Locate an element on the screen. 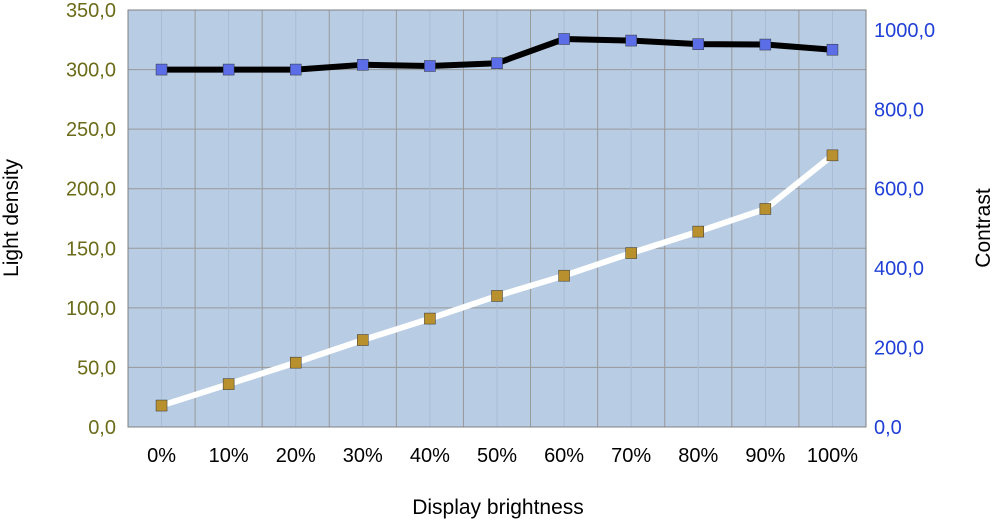 This screenshot has width=1000, height=521. right-tick-label: 600,0 is located at coordinates (899, 190).